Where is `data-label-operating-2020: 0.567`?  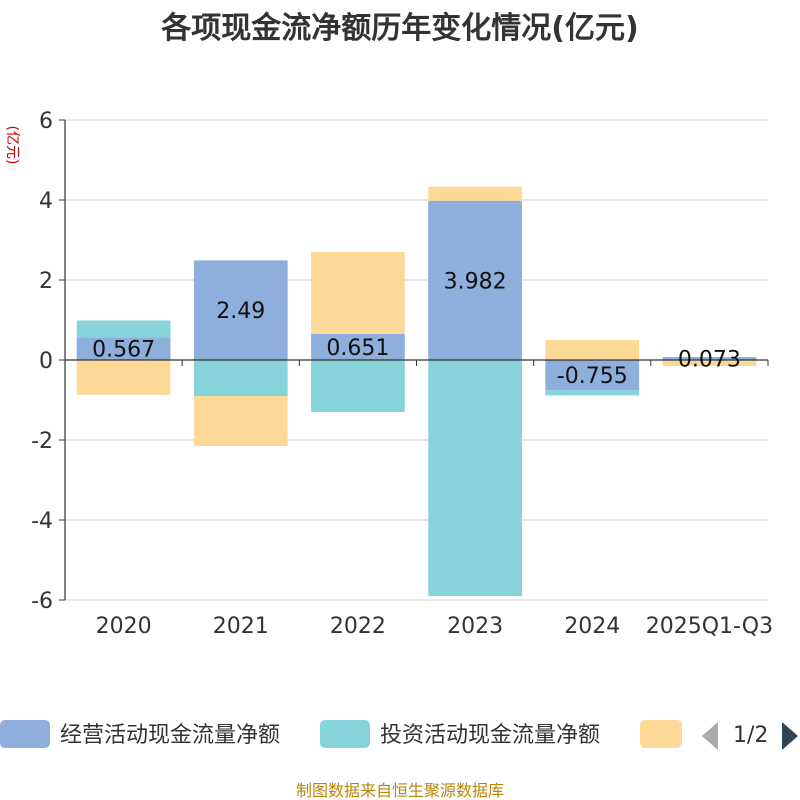
data-label-operating-2020: 0.567 is located at coordinates (123, 350).